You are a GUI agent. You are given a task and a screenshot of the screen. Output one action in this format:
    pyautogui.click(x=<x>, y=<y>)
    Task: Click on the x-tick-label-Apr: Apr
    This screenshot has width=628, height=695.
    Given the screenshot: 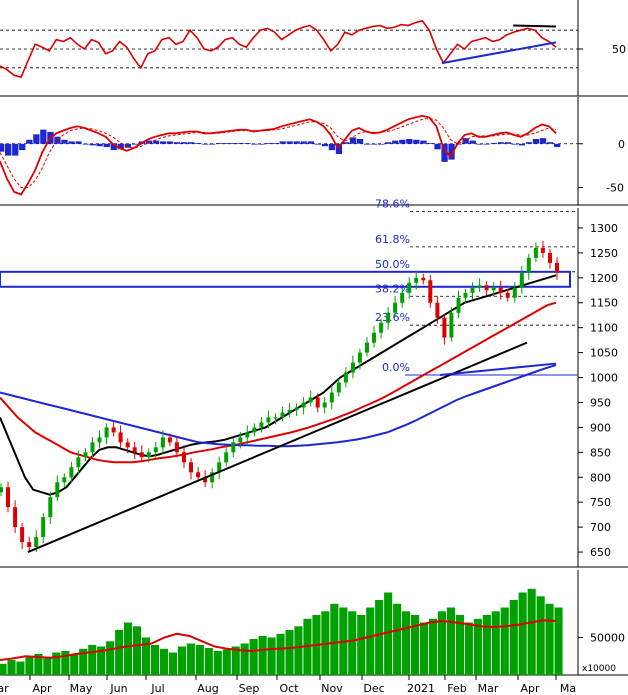 What is the action you would take?
    pyautogui.click(x=530, y=688)
    